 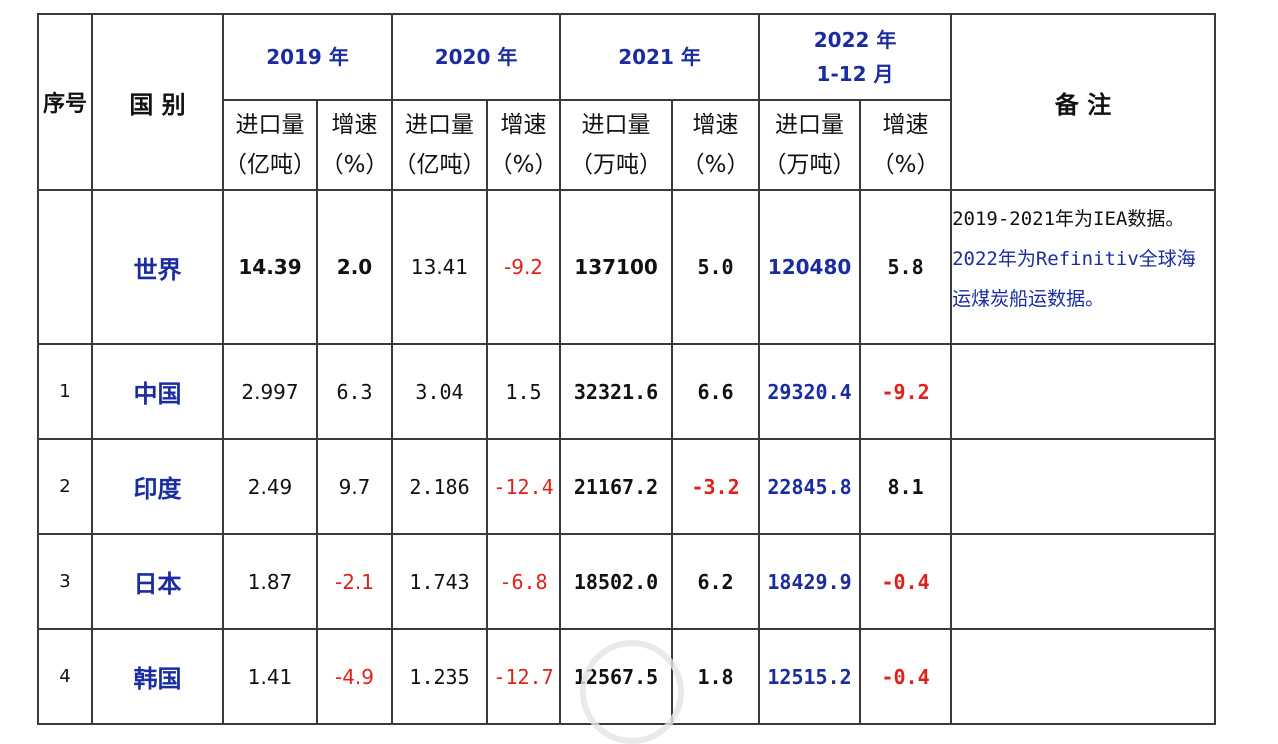 I want to click on year-2022-header: 2022 年 1-12 月, so click(x=855, y=57).